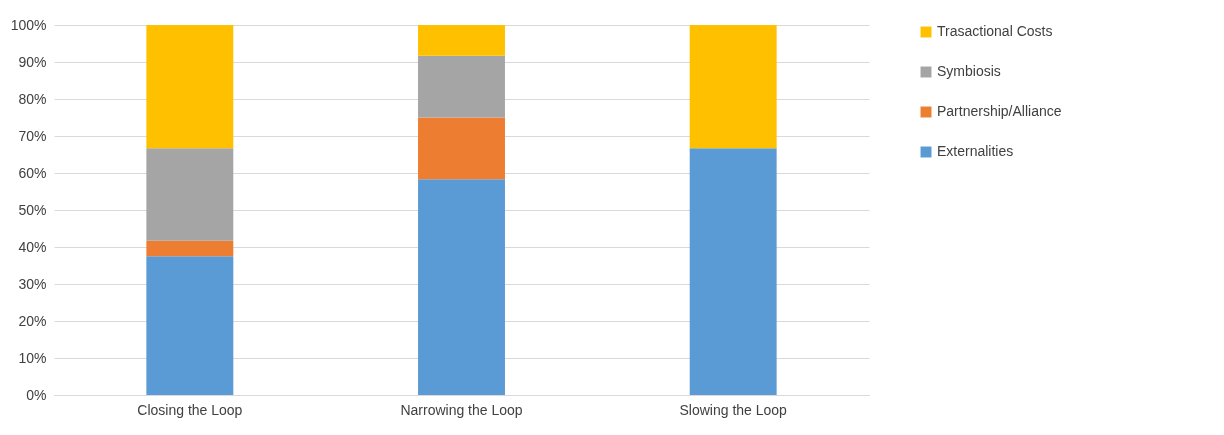 This screenshot has width=1224, height=435. What do you see at coordinates (32, 283) in the screenshot?
I see `y-tick-label: 30%` at bounding box center [32, 283].